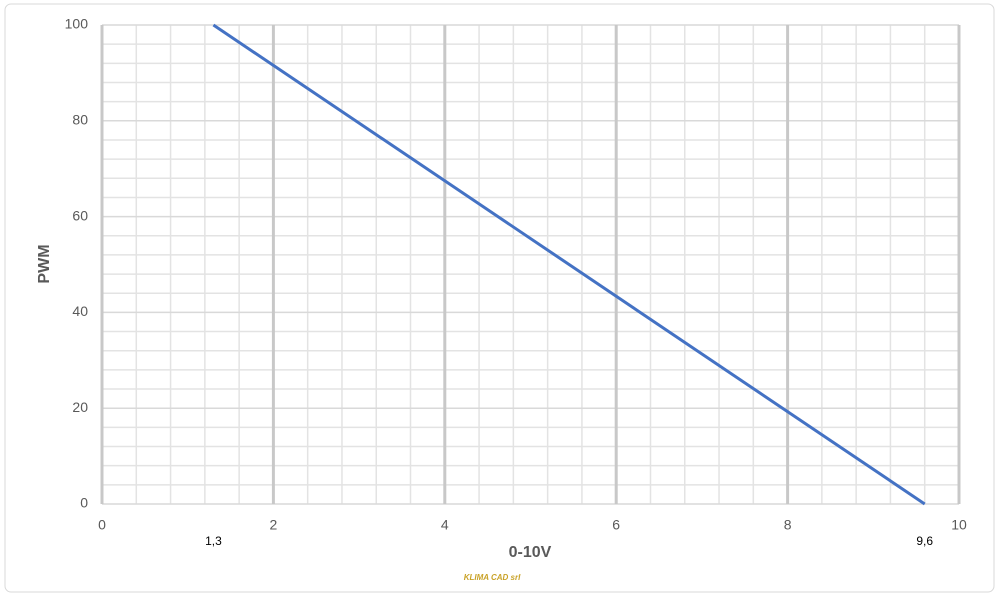 This screenshot has height=597, width=1000. I want to click on x-tick-label: 8, so click(788, 525).